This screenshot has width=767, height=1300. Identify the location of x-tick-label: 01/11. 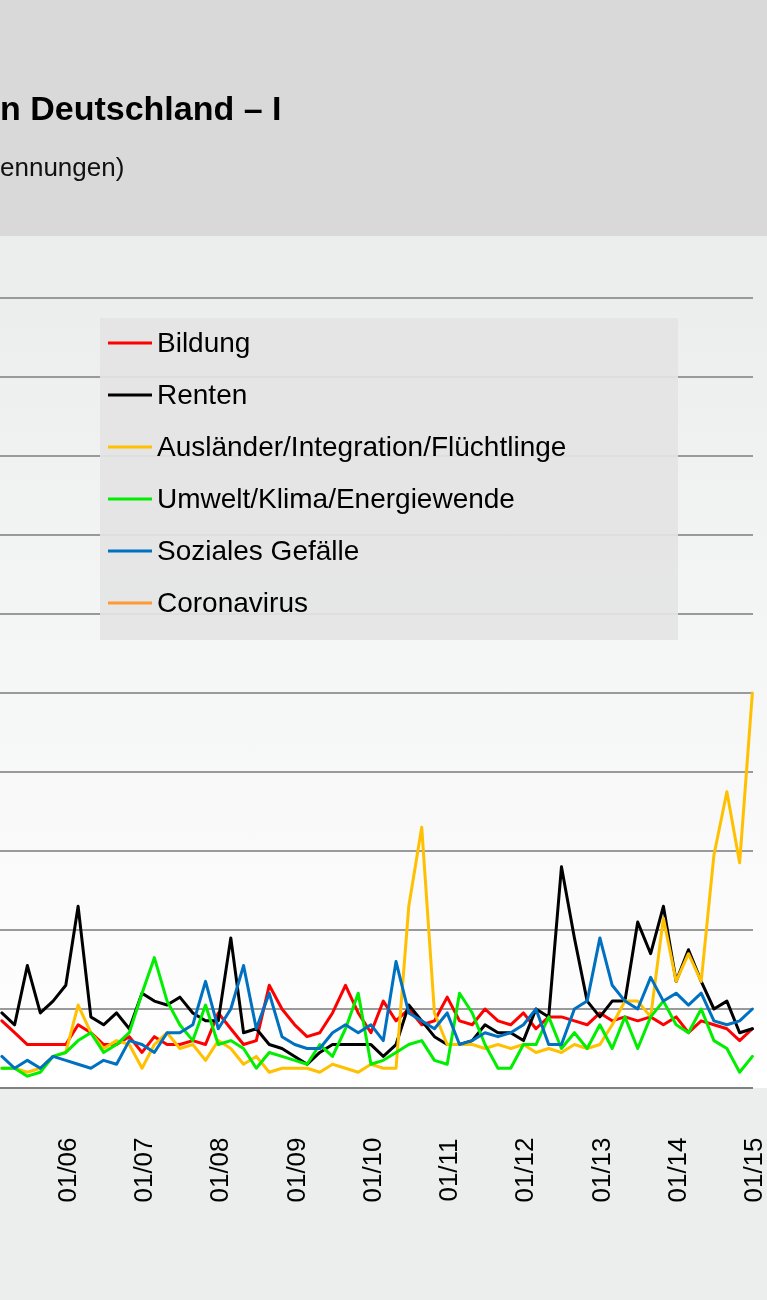
(448, 1170).